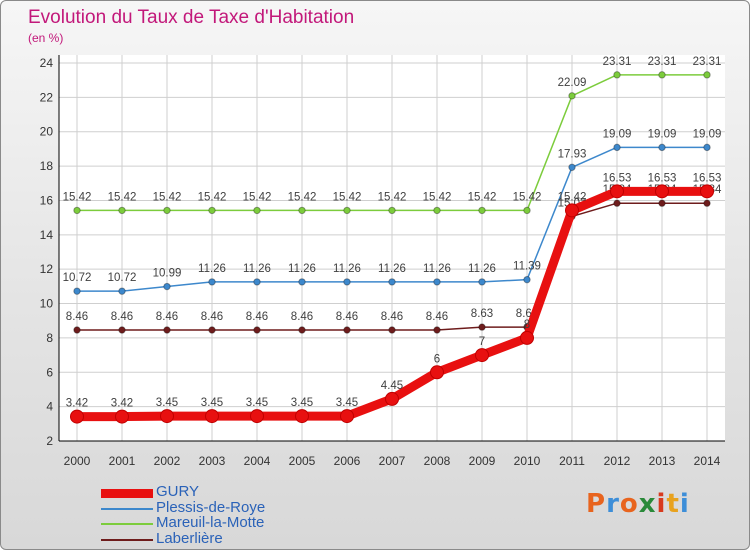  Describe the element at coordinates (189, 538) in the screenshot. I see `legend-label: Laberlière` at that location.